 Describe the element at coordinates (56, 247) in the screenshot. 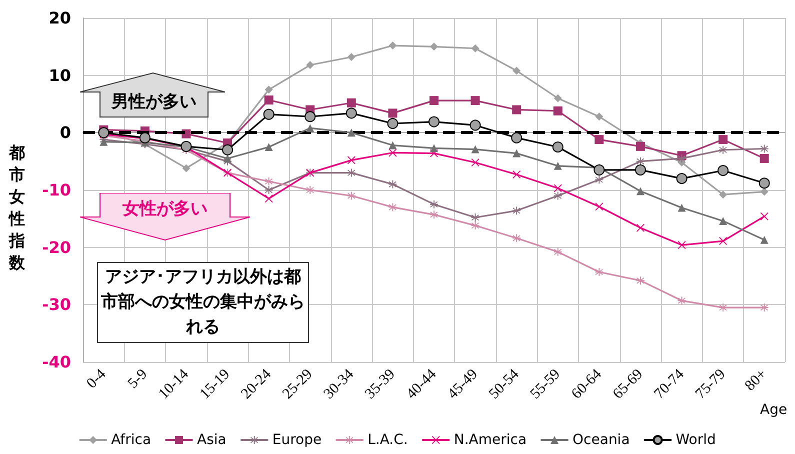

I see `y-tick-label: -20` at that location.